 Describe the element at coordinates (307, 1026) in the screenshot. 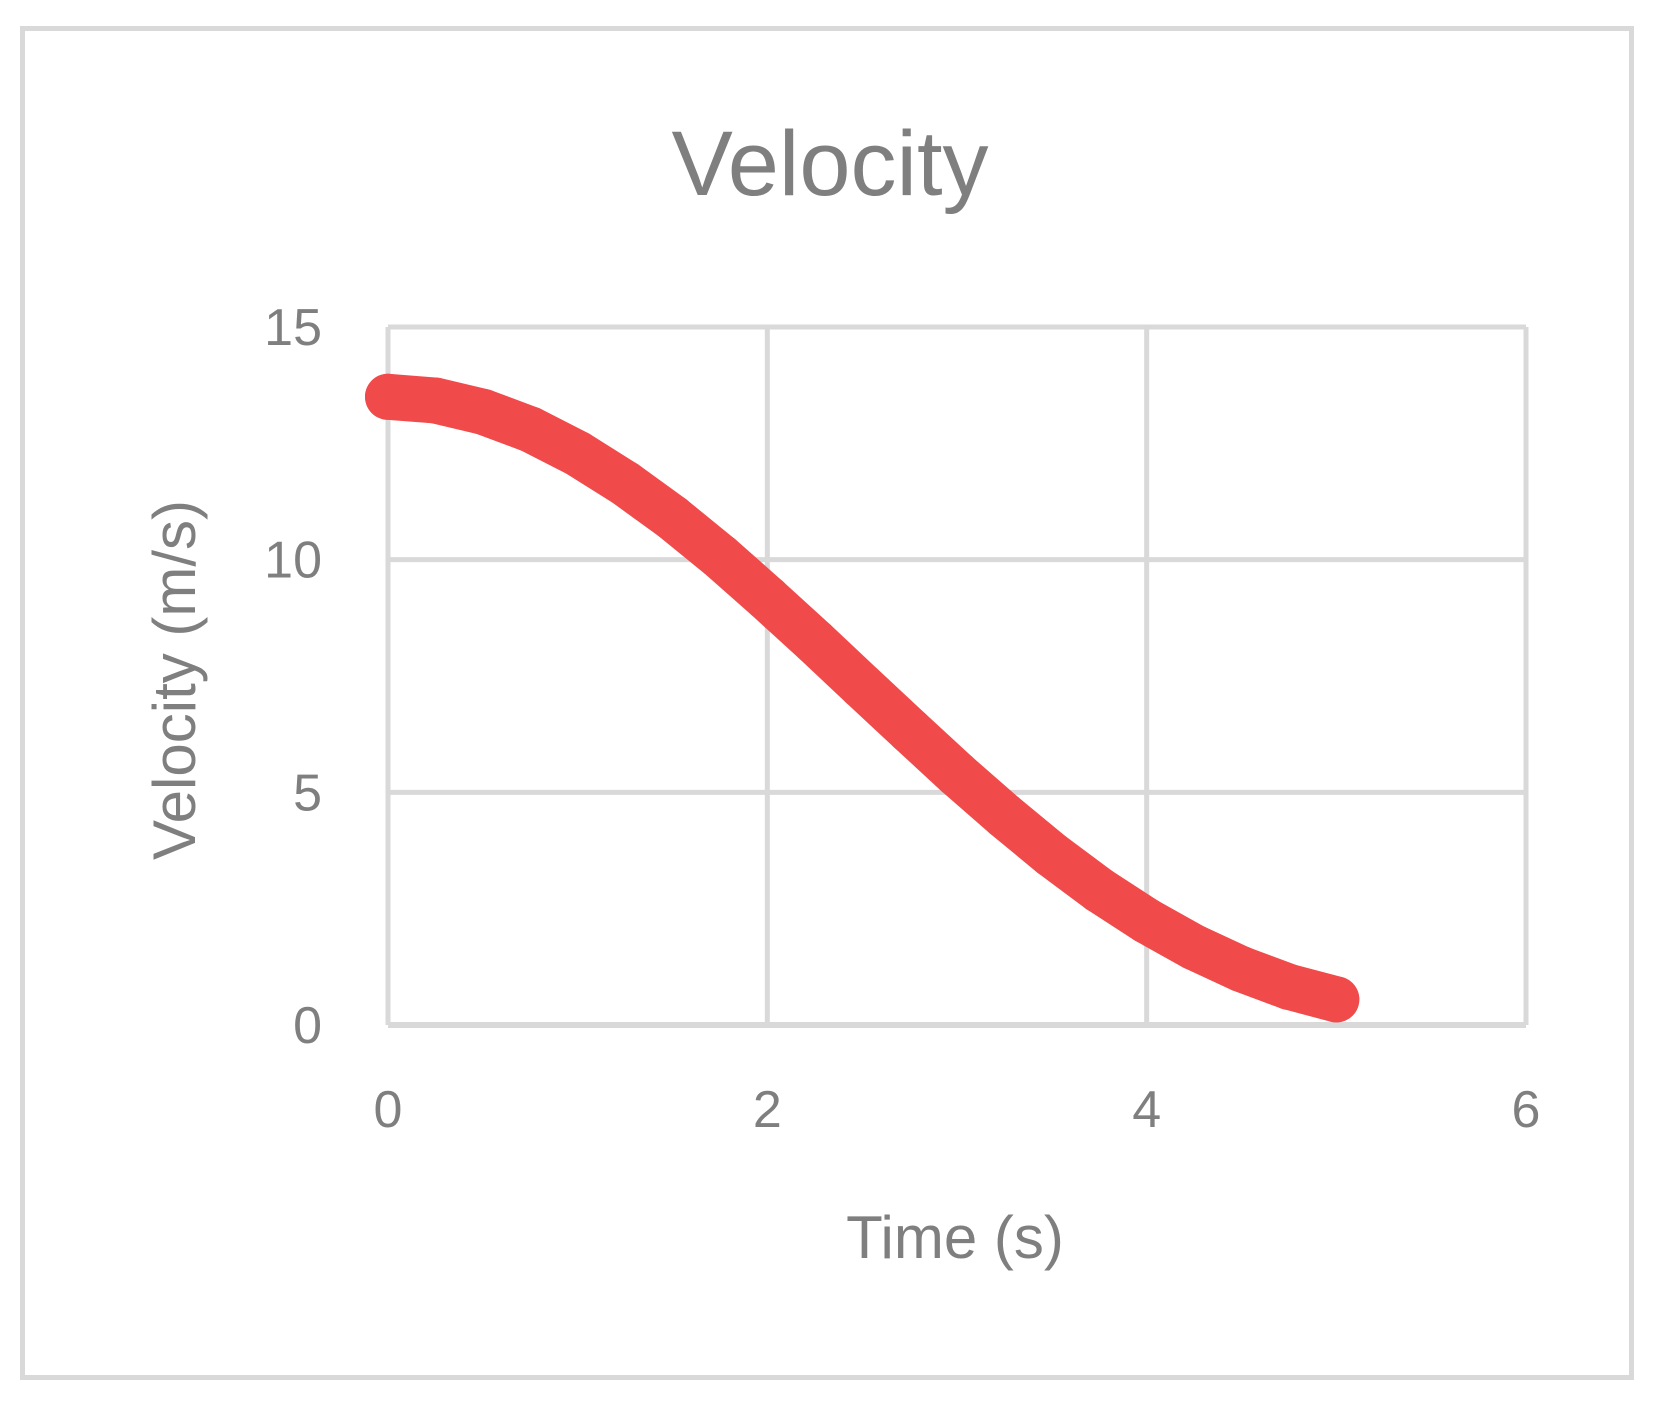

I see `y-tick-label: 0` at that location.